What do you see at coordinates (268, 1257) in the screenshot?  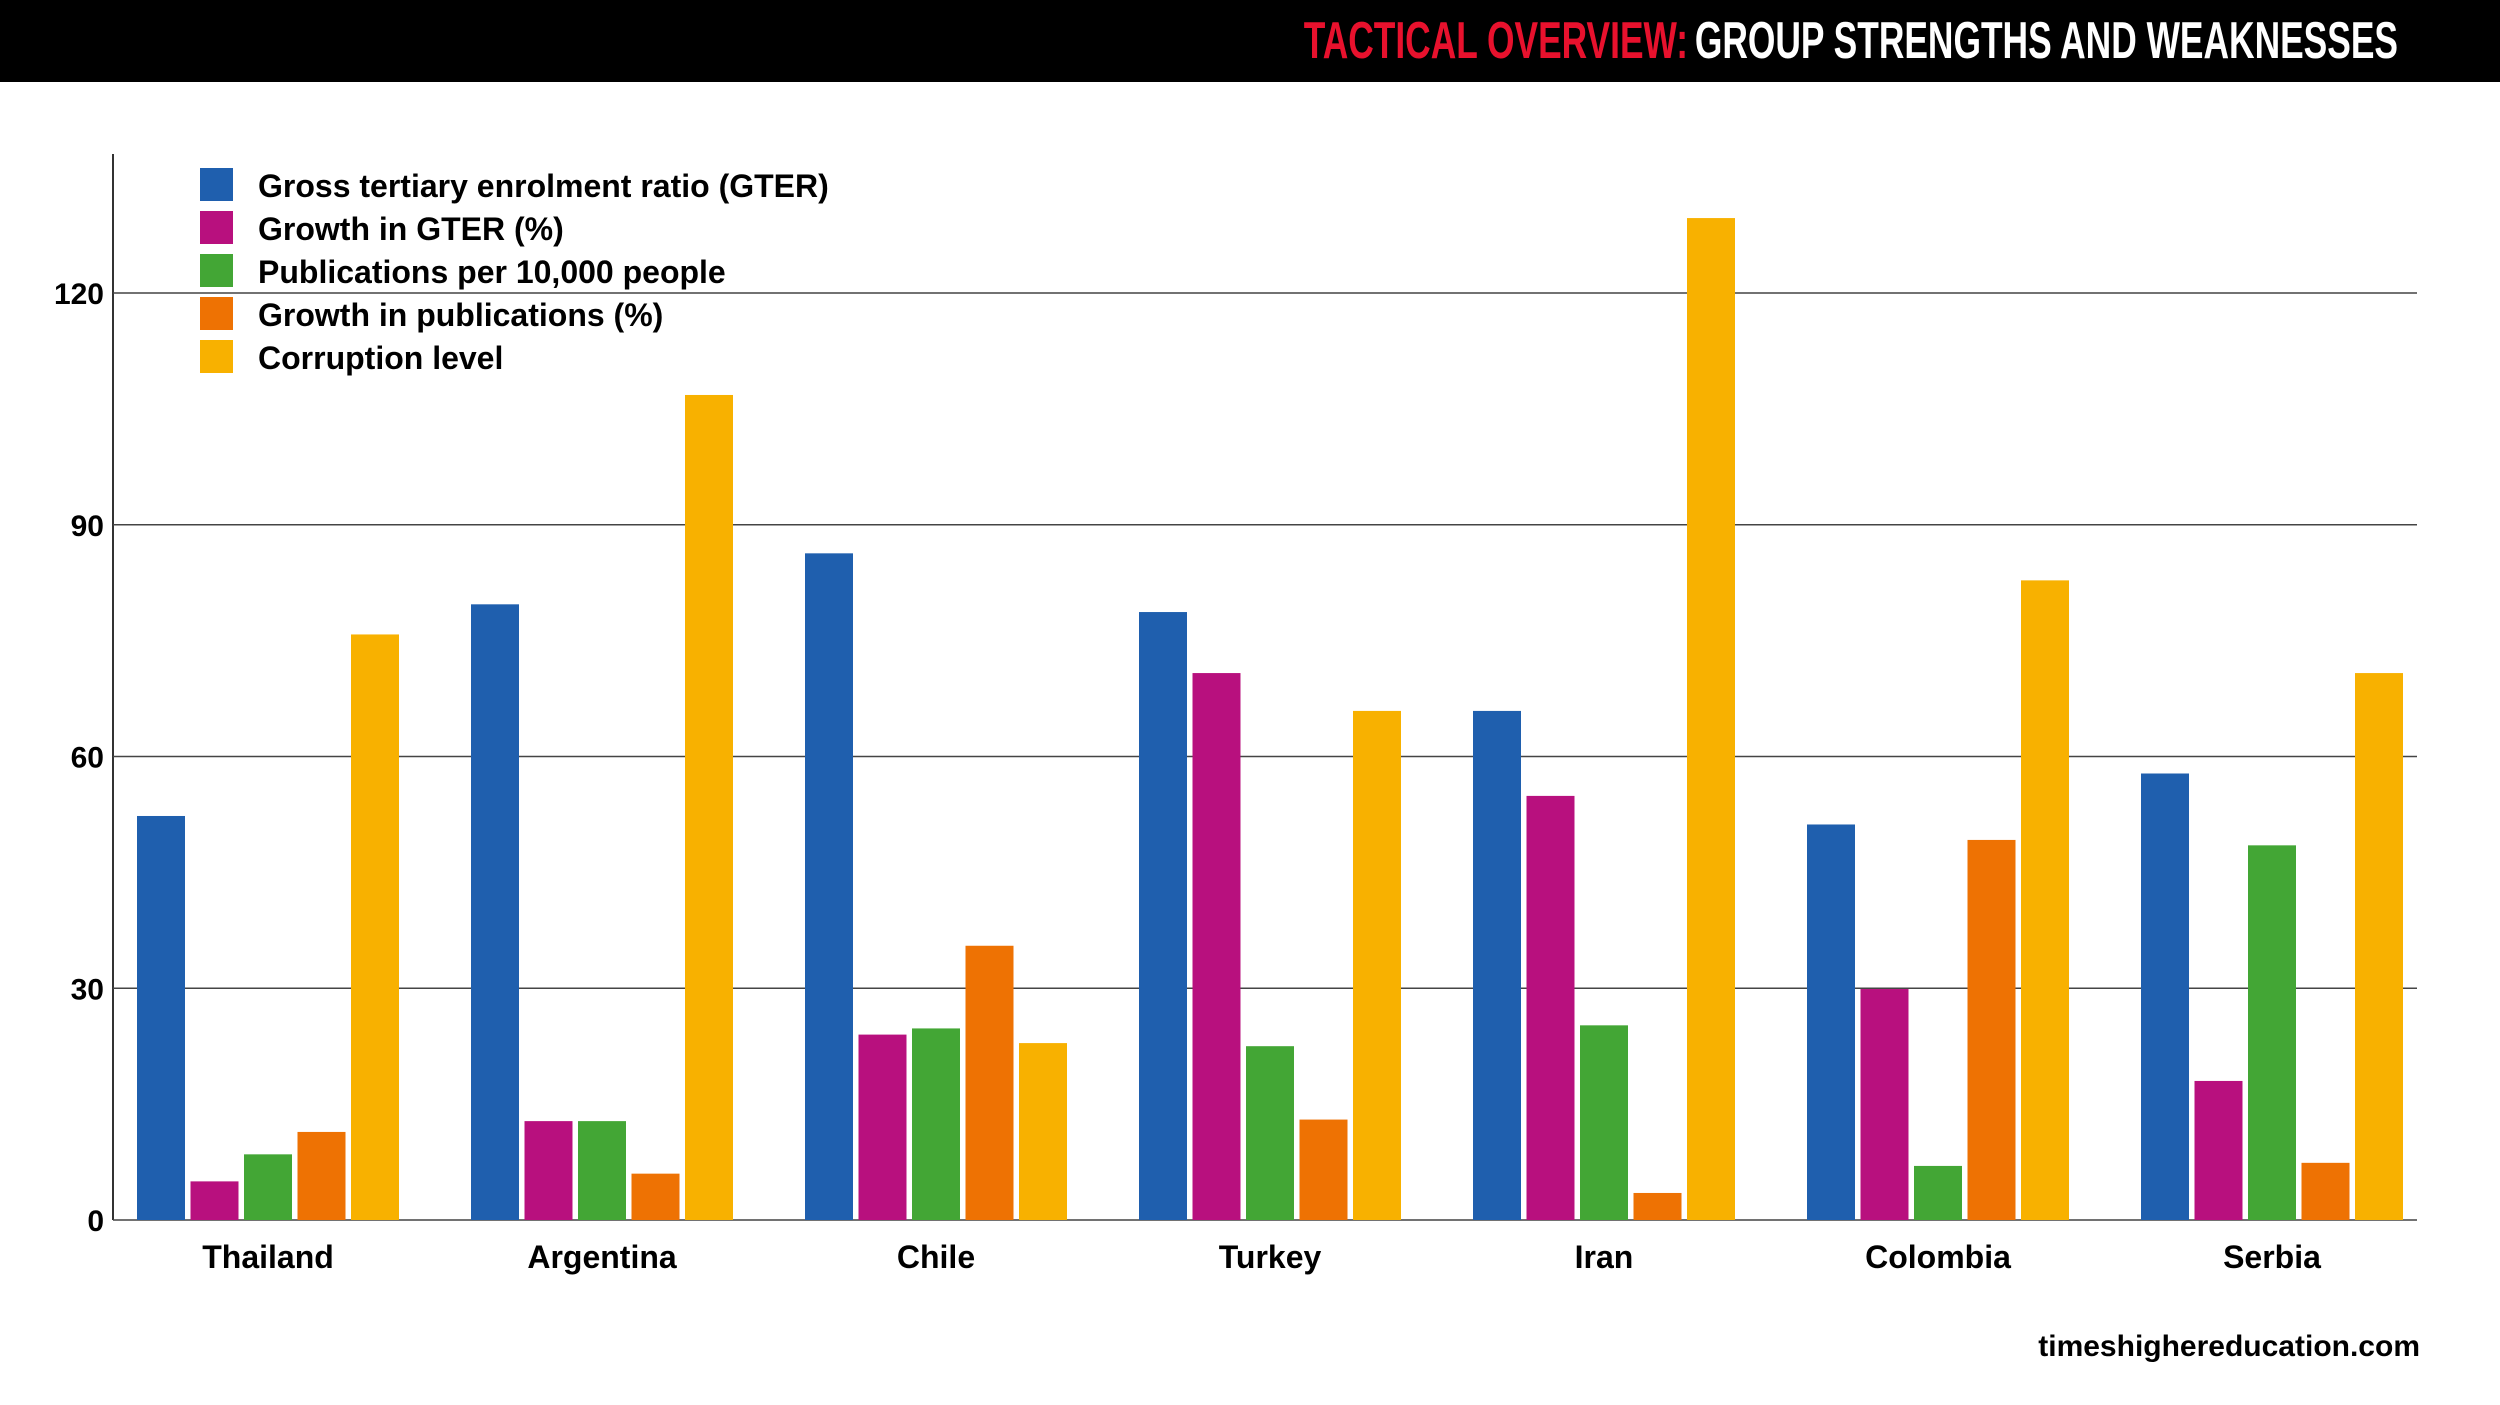 I see `x-tick-label: Thailand` at bounding box center [268, 1257].